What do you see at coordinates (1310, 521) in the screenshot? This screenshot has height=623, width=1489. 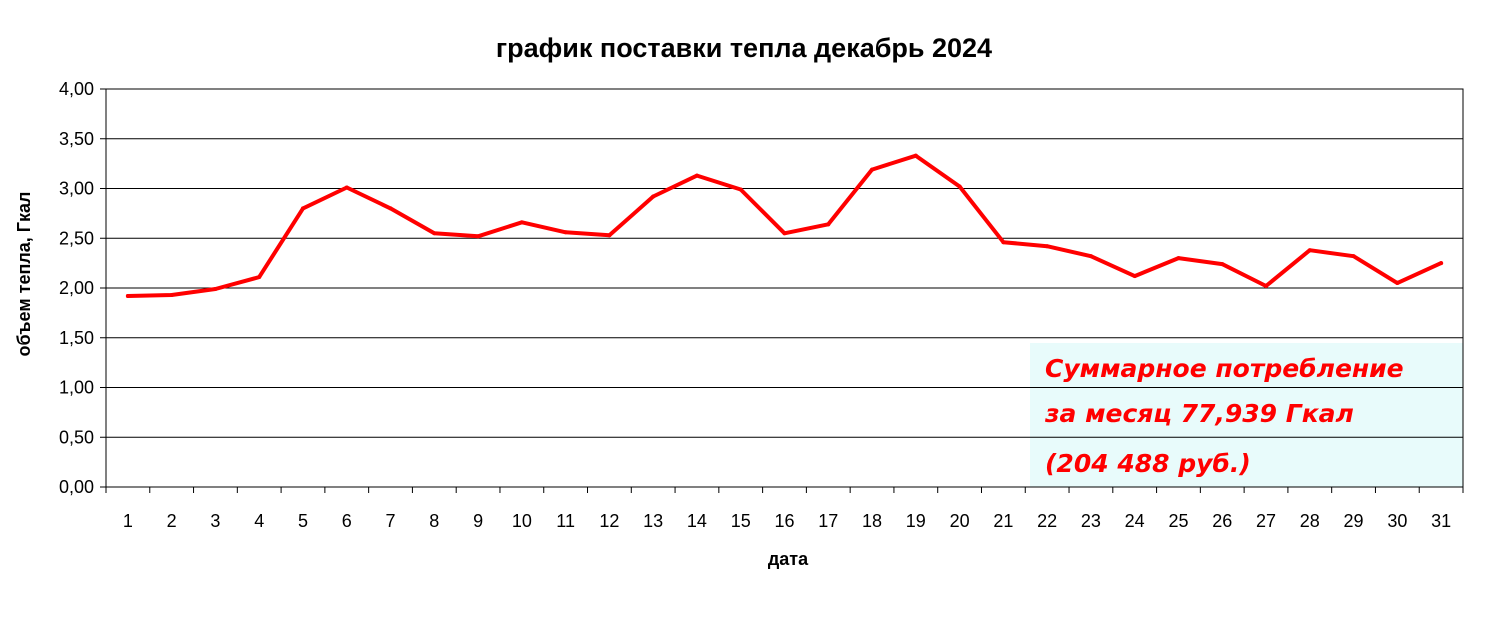 I see `x-tick-label: 28` at bounding box center [1310, 521].